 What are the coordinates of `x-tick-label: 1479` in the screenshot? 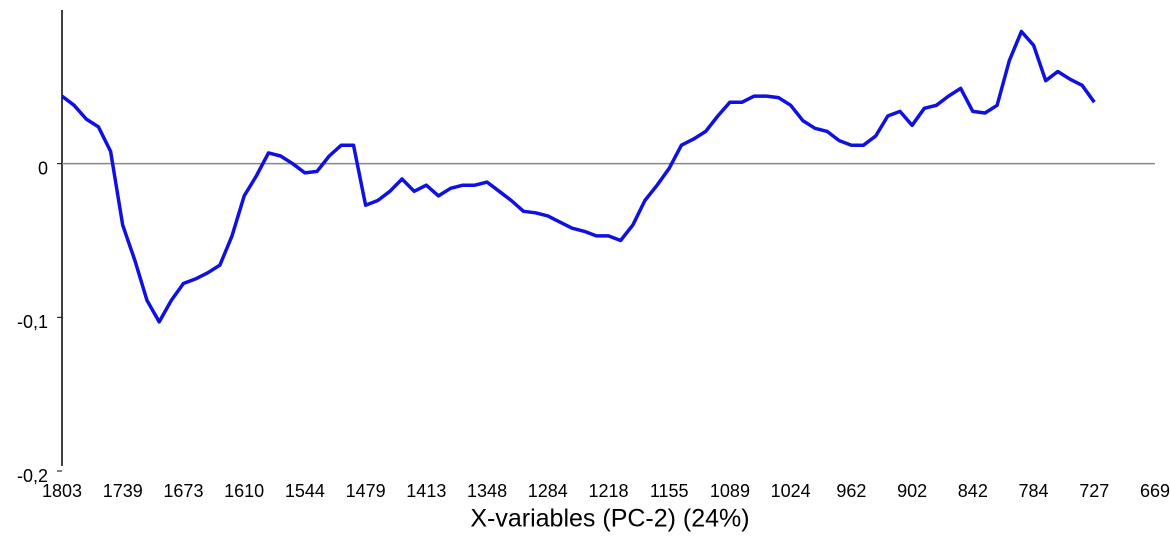 It's located at (366, 491).